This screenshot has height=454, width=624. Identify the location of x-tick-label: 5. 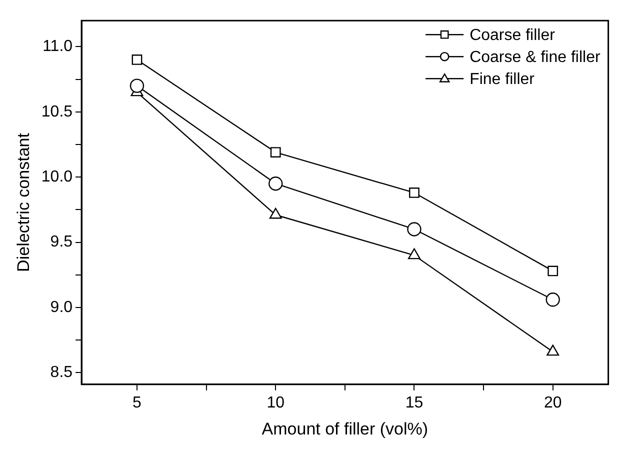
(137, 403).